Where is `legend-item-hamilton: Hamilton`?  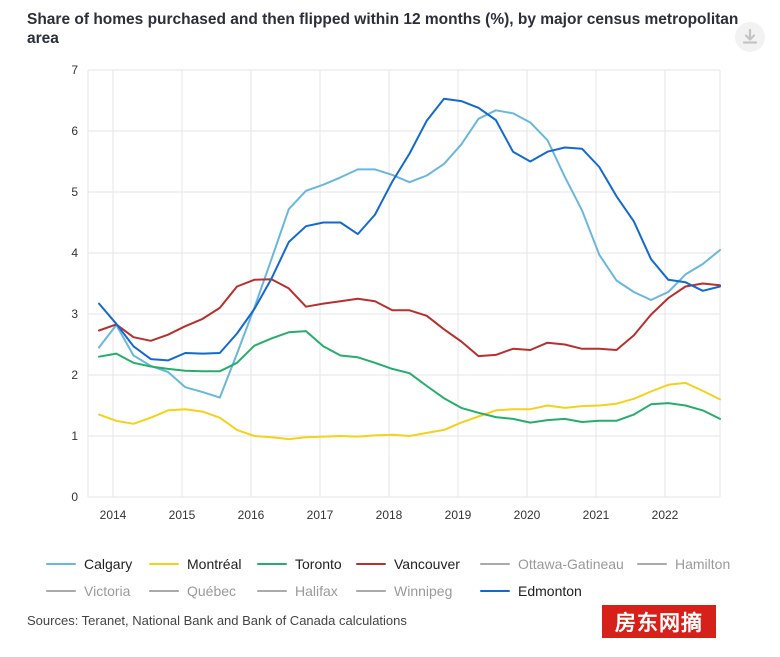 legend-item-hamilton: Hamilton is located at coordinates (683, 564).